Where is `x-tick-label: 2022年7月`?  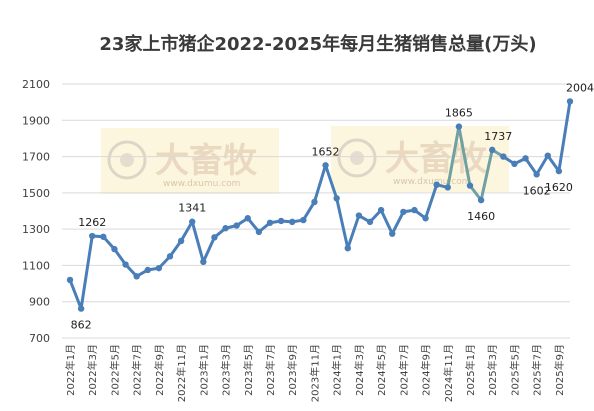
x-tick-label: 2022年7月 is located at coordinates (137, 370).